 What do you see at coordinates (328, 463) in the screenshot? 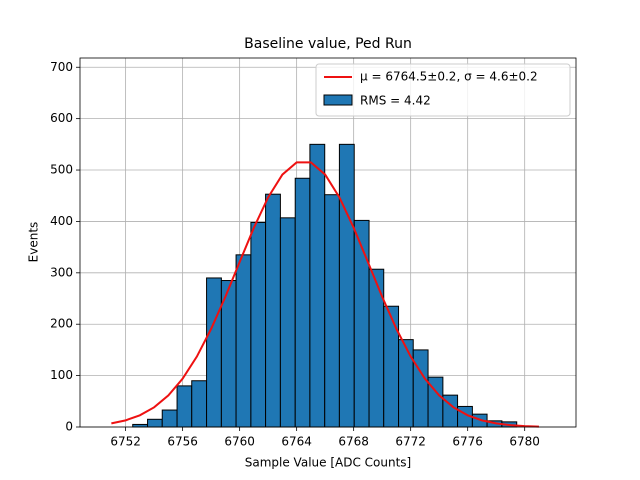
I see `x-axis-label: Sample Value [ADC Counts]` at bounding box center [328, 463].